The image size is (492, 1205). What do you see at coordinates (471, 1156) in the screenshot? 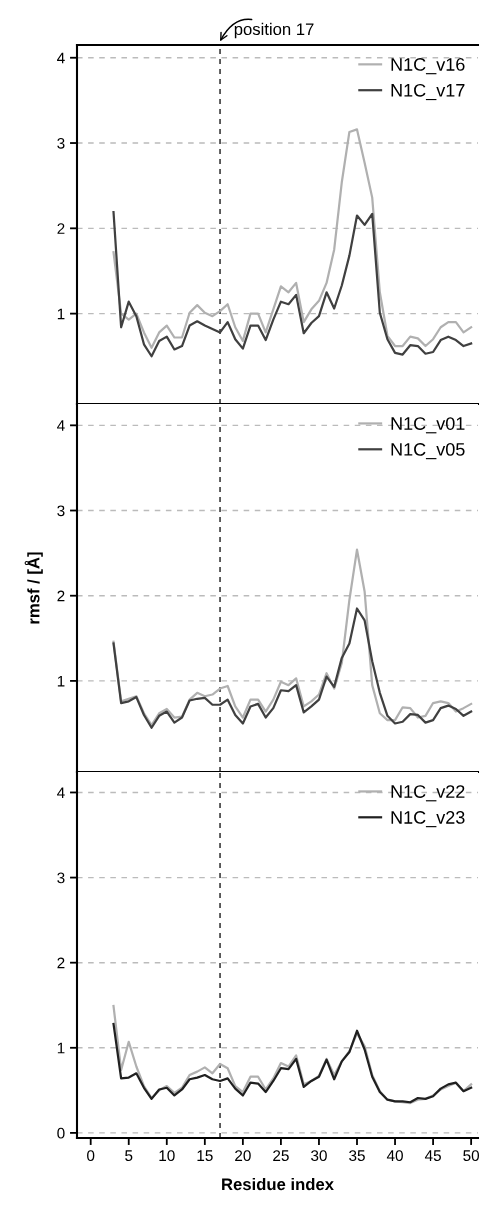
I see `x-tick-label: 50` at bounding box center [471, 1156].